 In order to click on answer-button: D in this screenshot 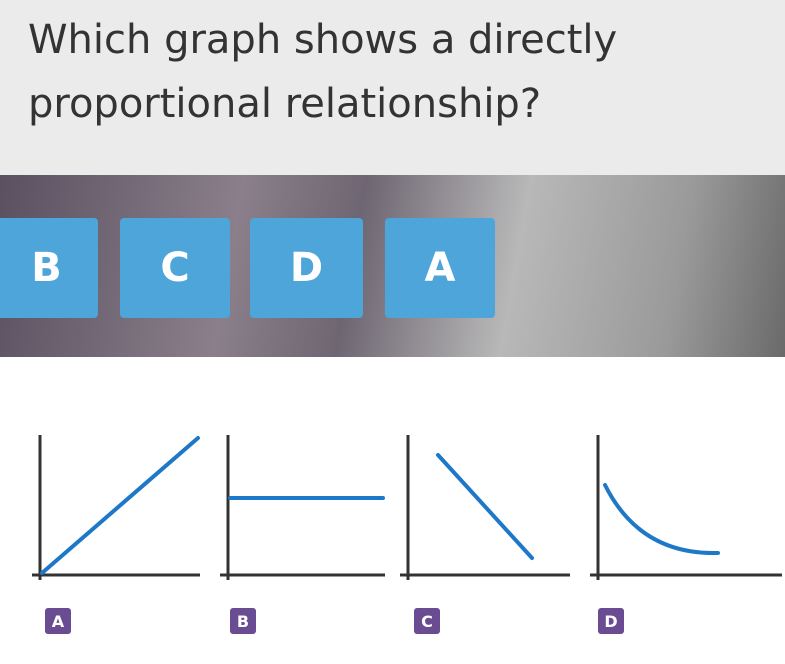, I will do `click(306, 268)`.